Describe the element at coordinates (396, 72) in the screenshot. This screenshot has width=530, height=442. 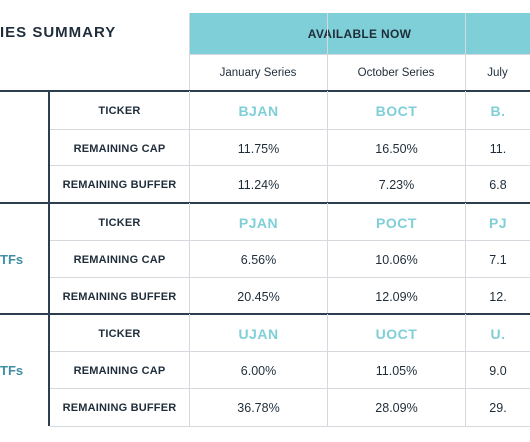
I see `column-header: October Series` at that location.